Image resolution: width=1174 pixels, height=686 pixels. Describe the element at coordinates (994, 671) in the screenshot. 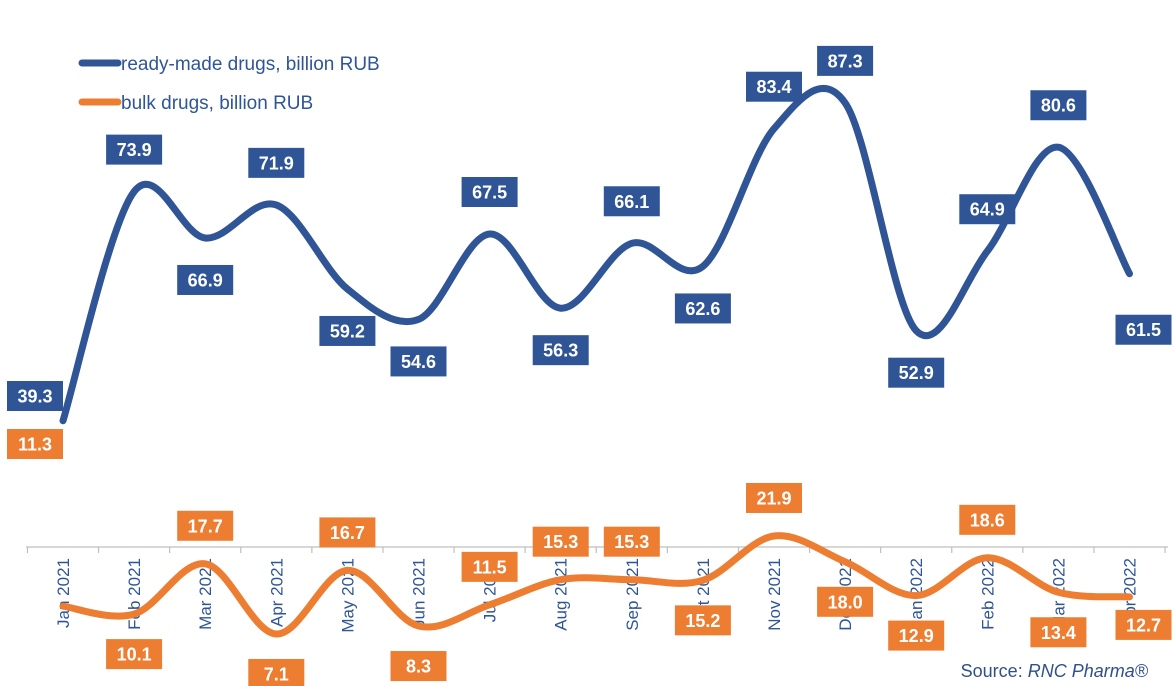

I see `source-prefix: Source:` at that location.